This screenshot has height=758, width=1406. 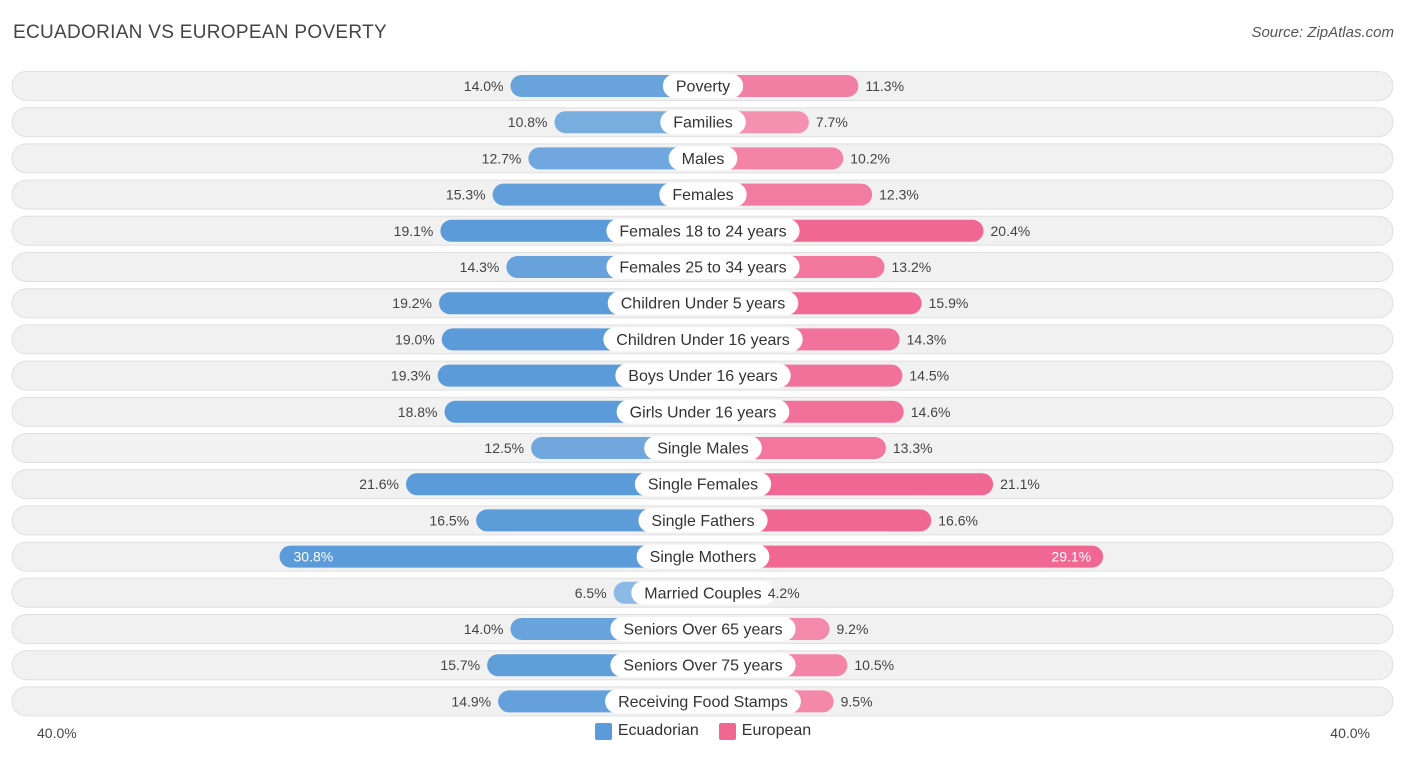 I want to click on value-label-ecuadorian: 12.5%, so click(x=504, y=448).